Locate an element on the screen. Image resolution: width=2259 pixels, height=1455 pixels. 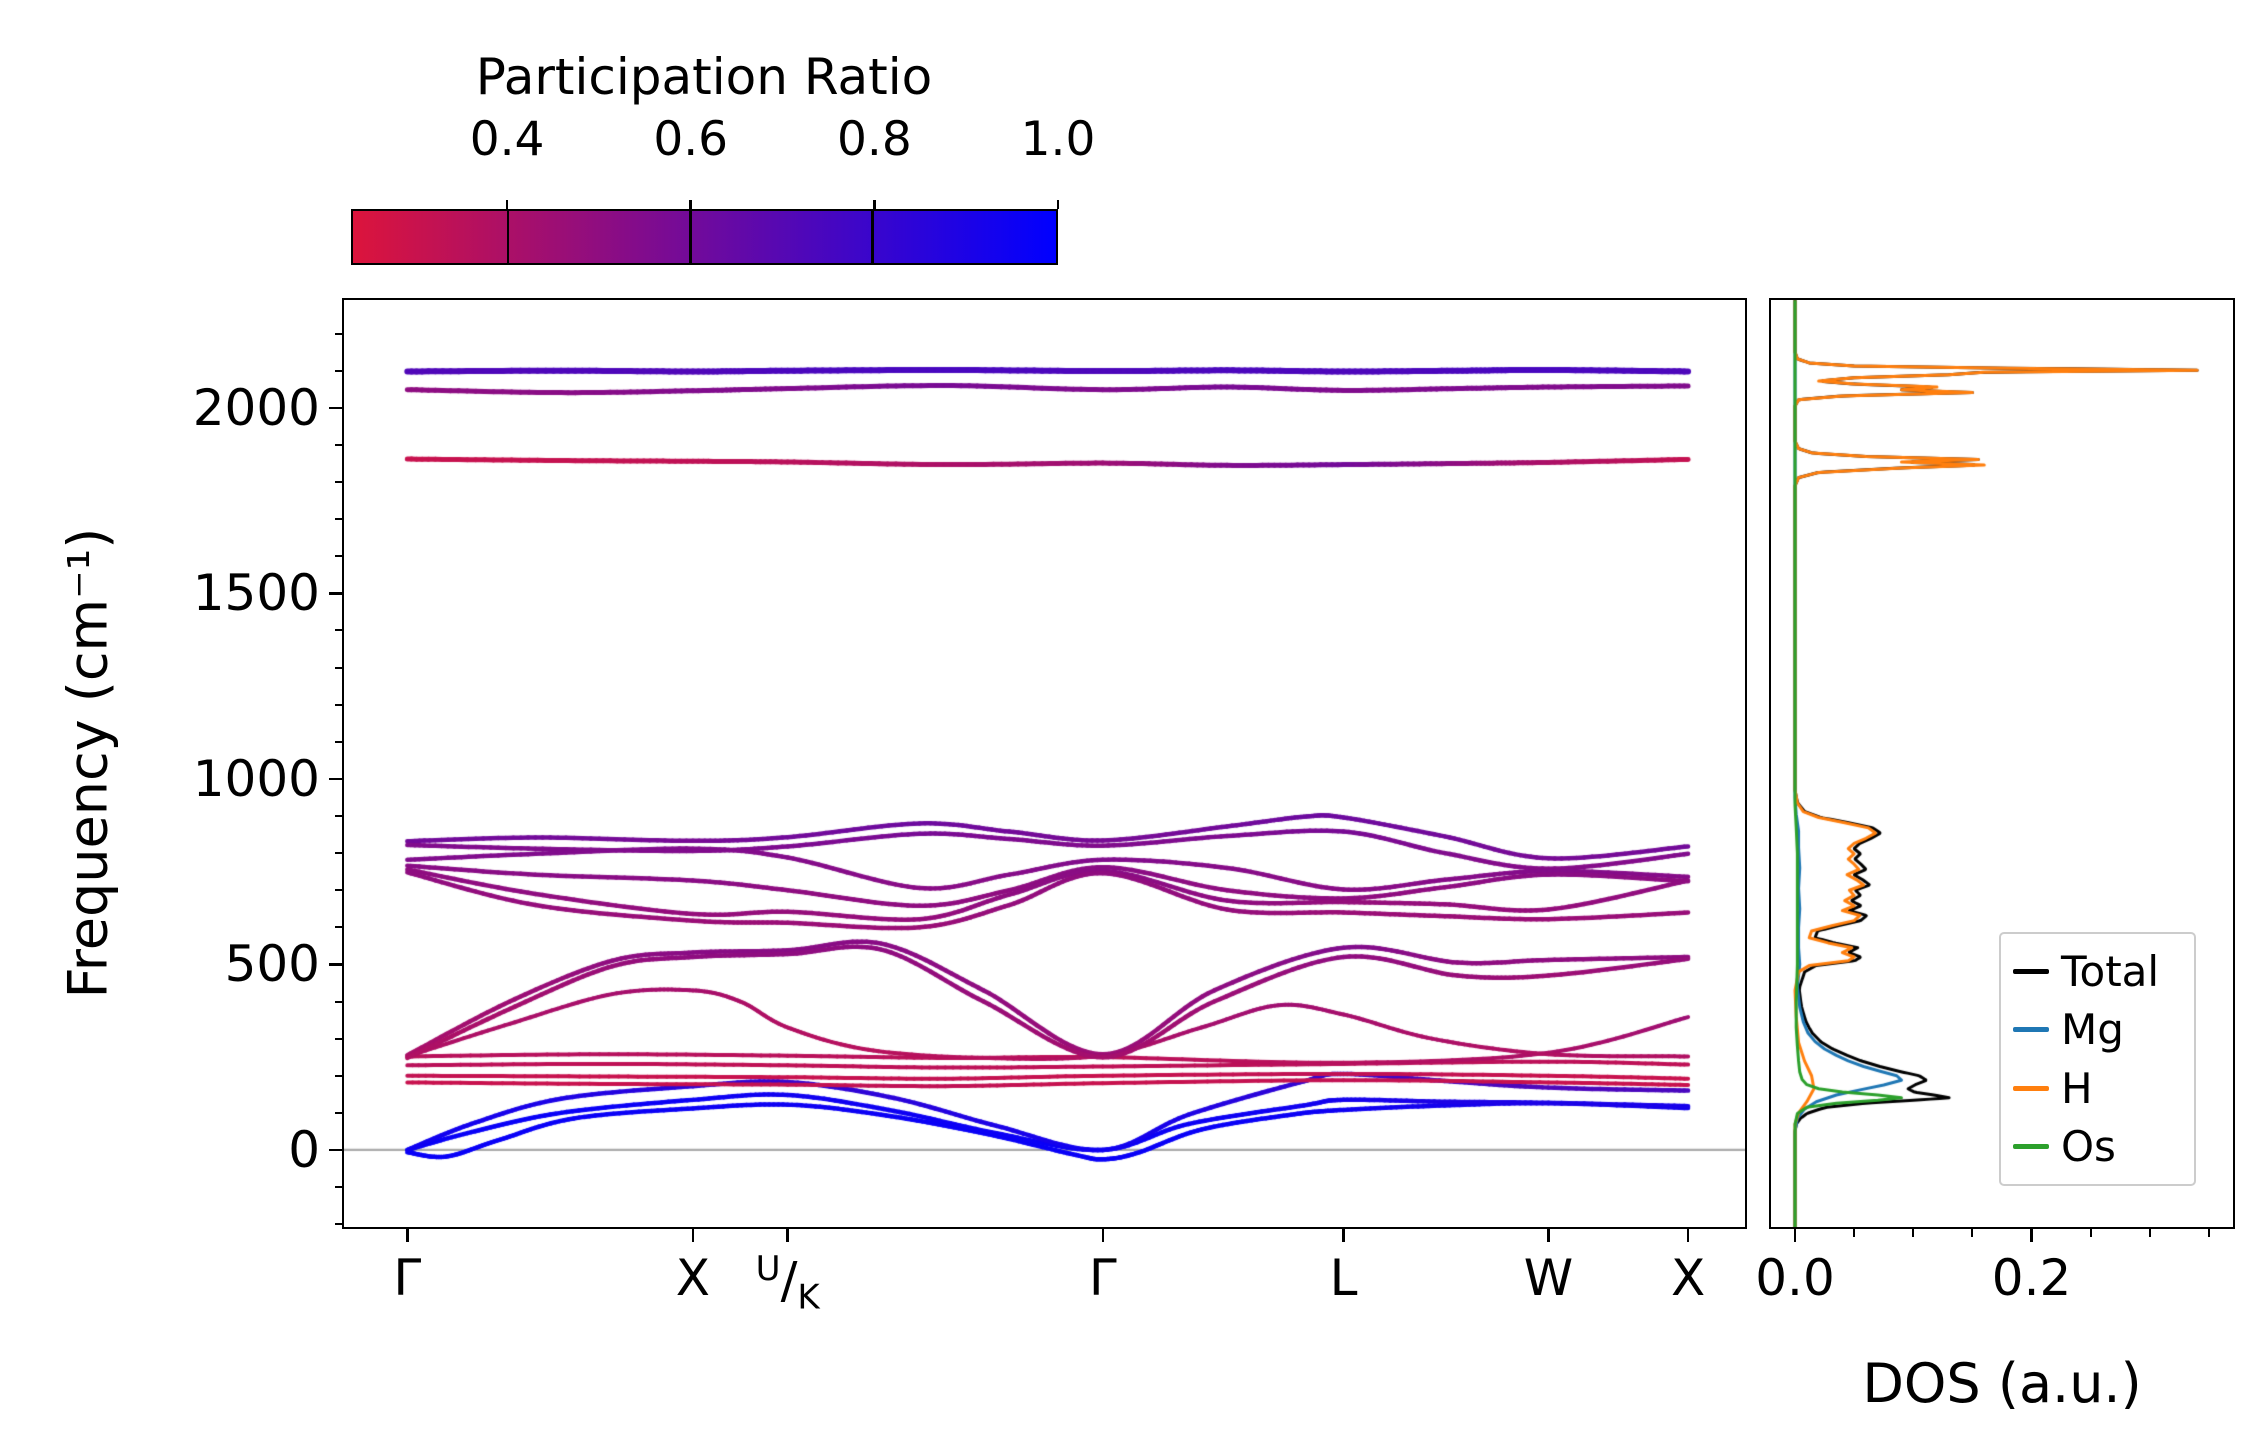
legend: Total Mg H Os is located at coordinates (2097, 1059).